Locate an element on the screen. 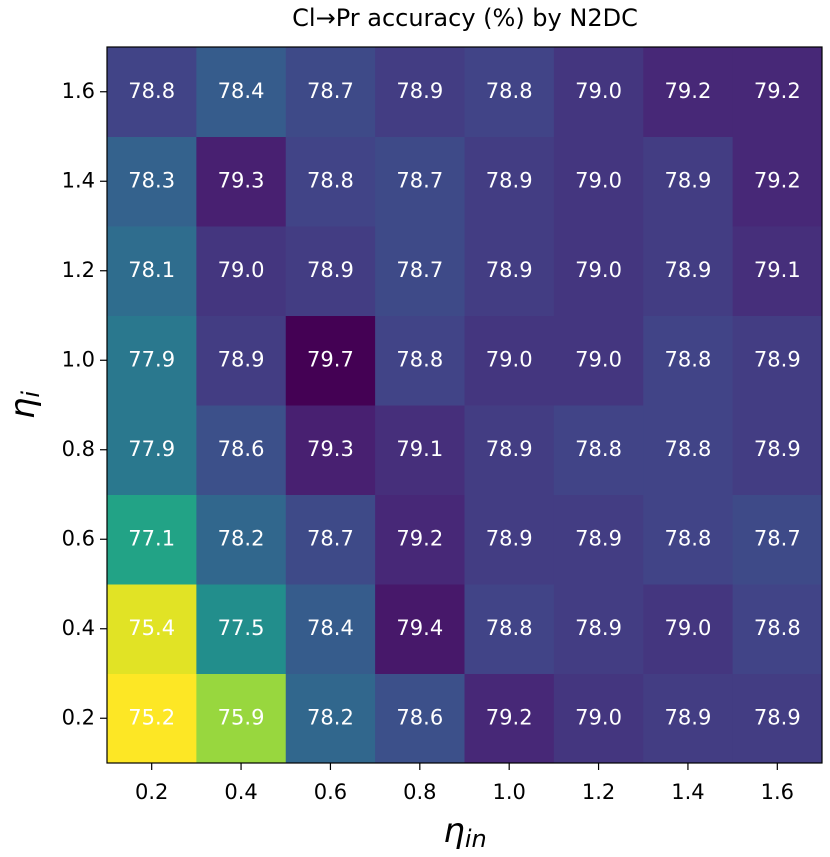 The image size is (830, 857). cell-label: 78.4 is located at coordinates (330, 628).